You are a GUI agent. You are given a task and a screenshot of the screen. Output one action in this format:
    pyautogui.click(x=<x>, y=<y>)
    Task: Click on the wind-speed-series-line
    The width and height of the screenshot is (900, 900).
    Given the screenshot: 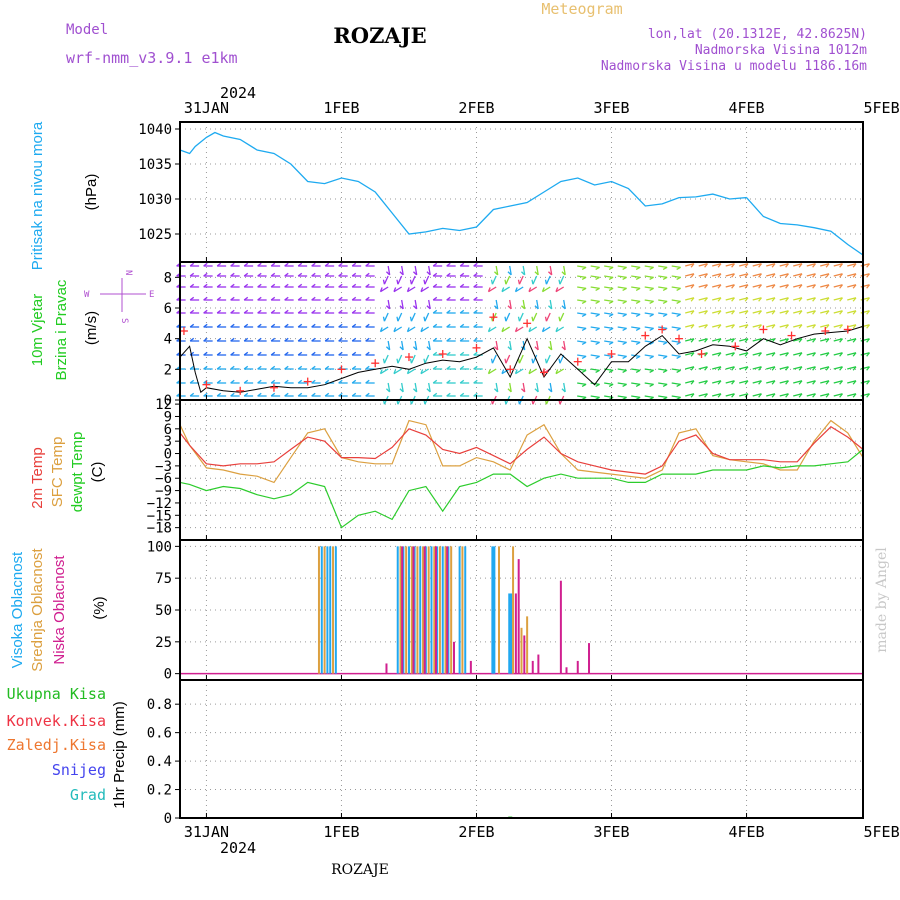 What is the action you would take?
    pyautogui.click(x=521, y=359)
    